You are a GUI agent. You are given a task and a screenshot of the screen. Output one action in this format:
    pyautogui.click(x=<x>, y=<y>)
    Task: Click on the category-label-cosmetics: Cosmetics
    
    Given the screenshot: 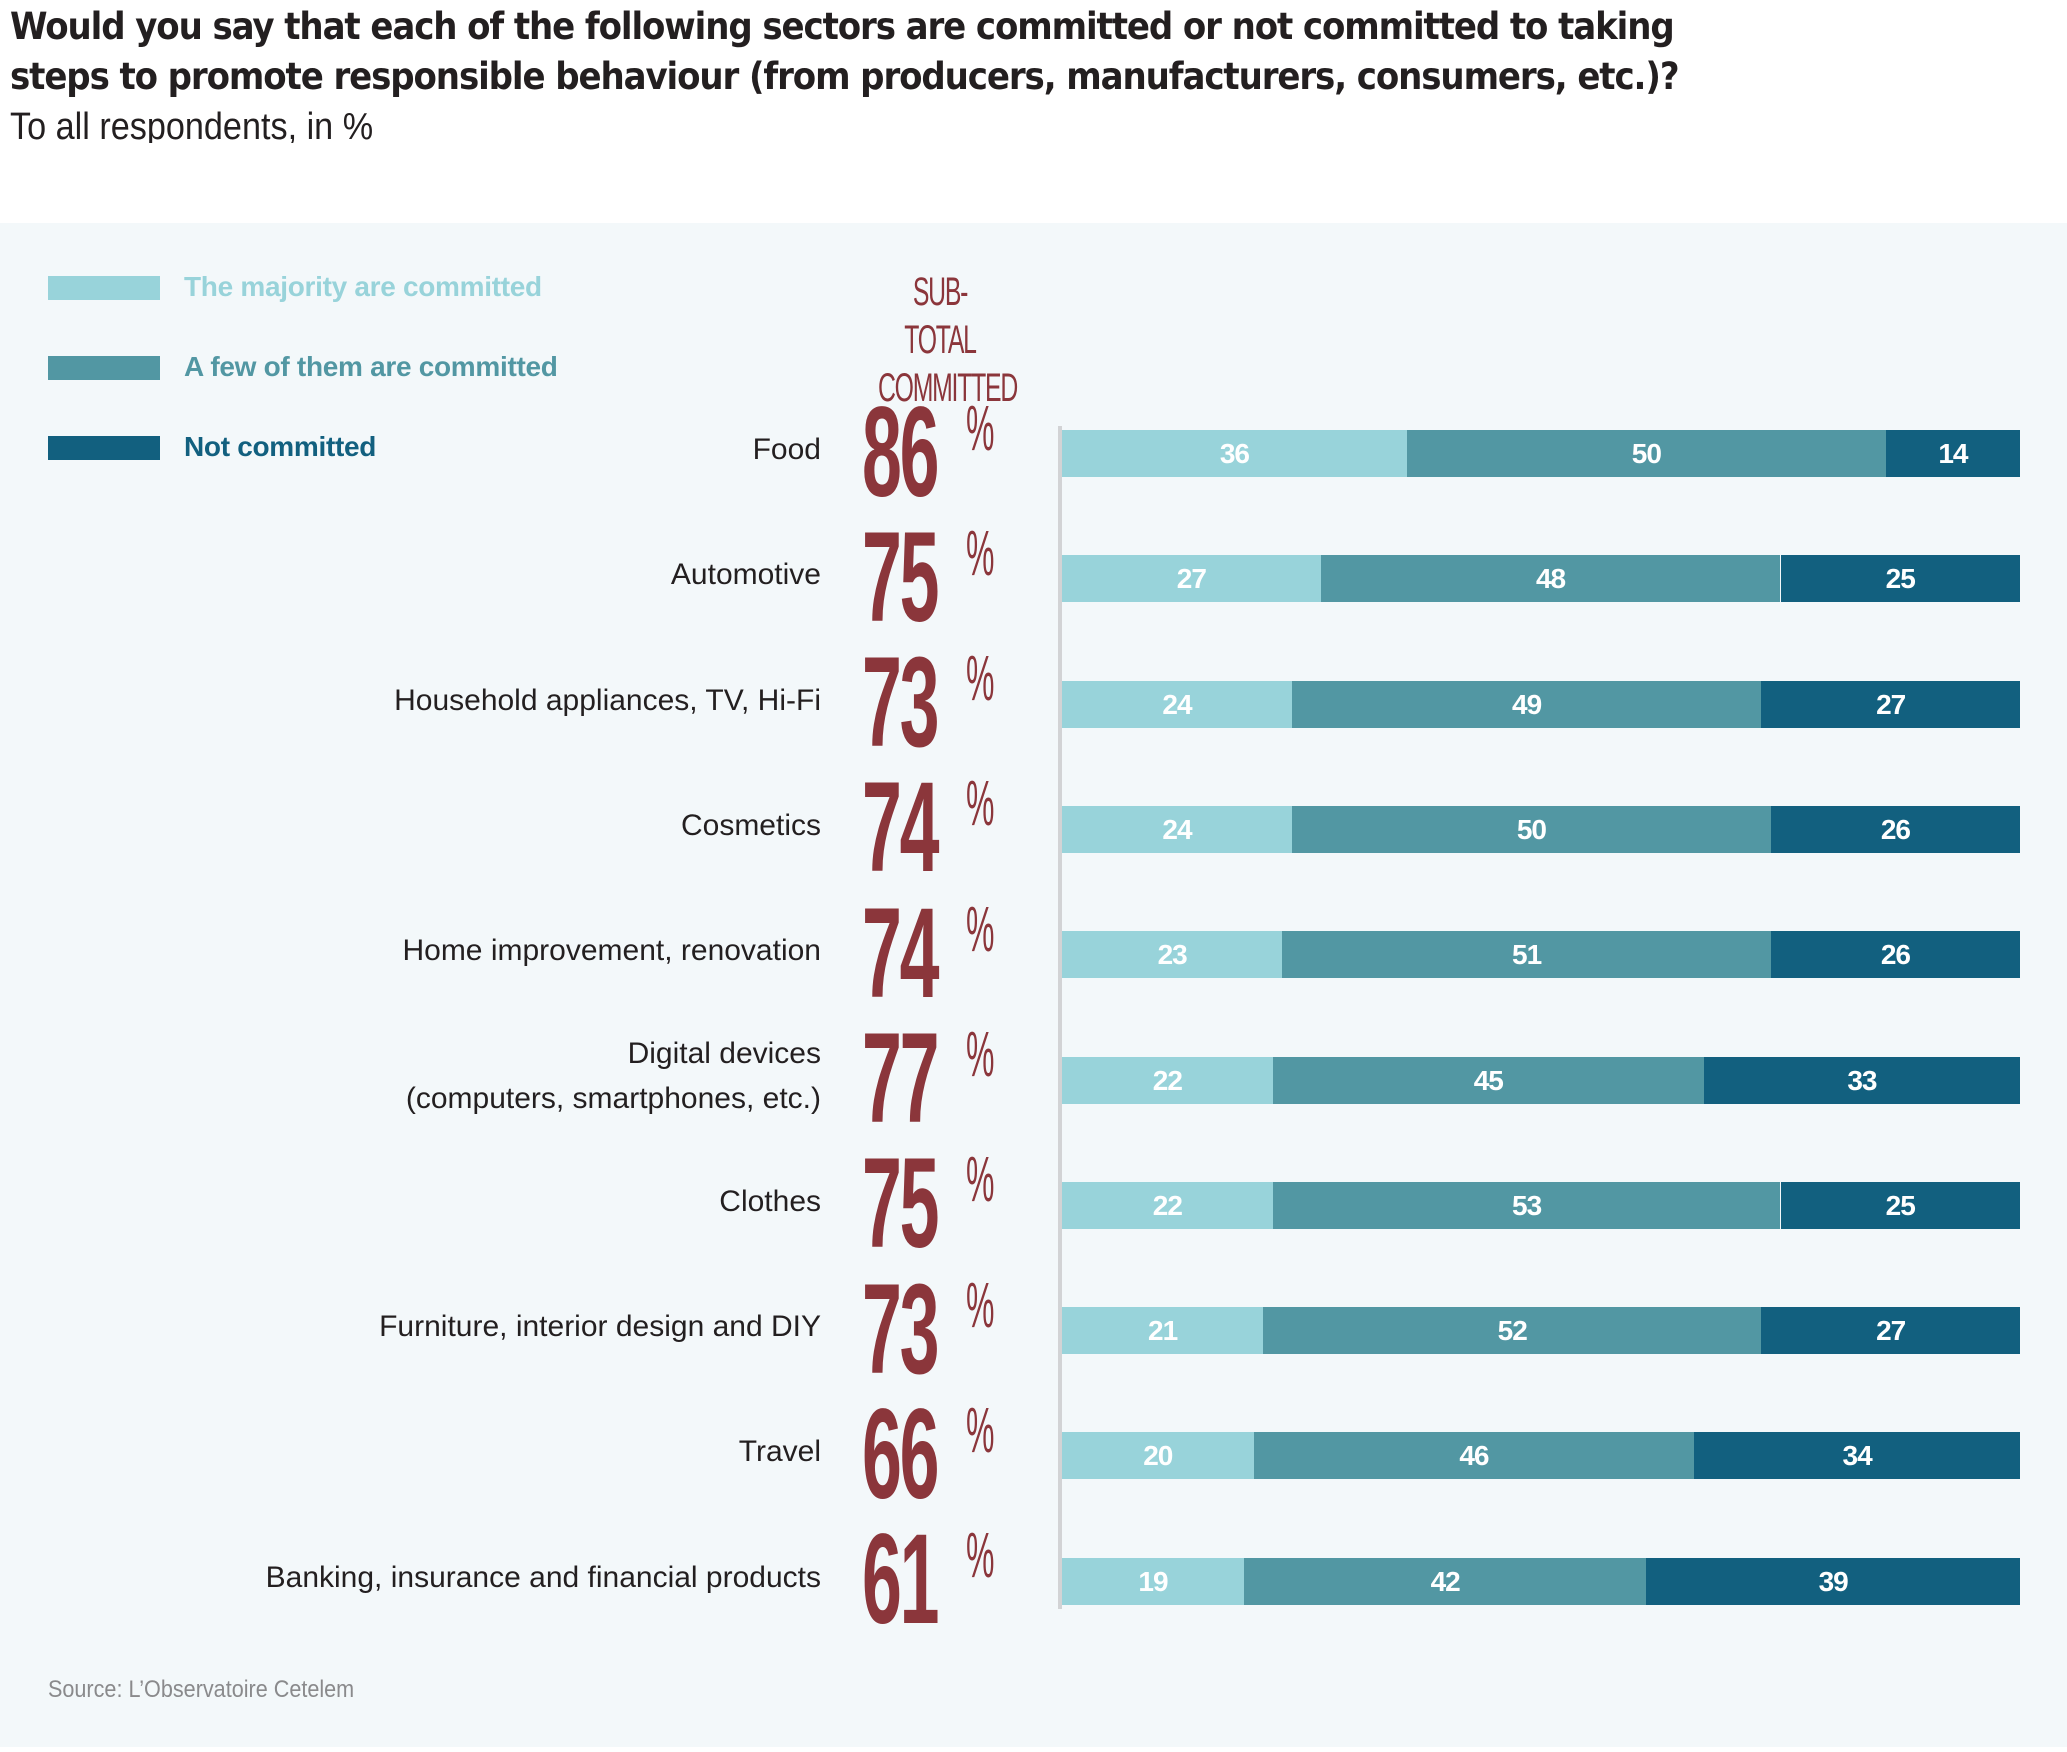 What is the action you would take?
    pyautogui.click(x=751, y=825)
    